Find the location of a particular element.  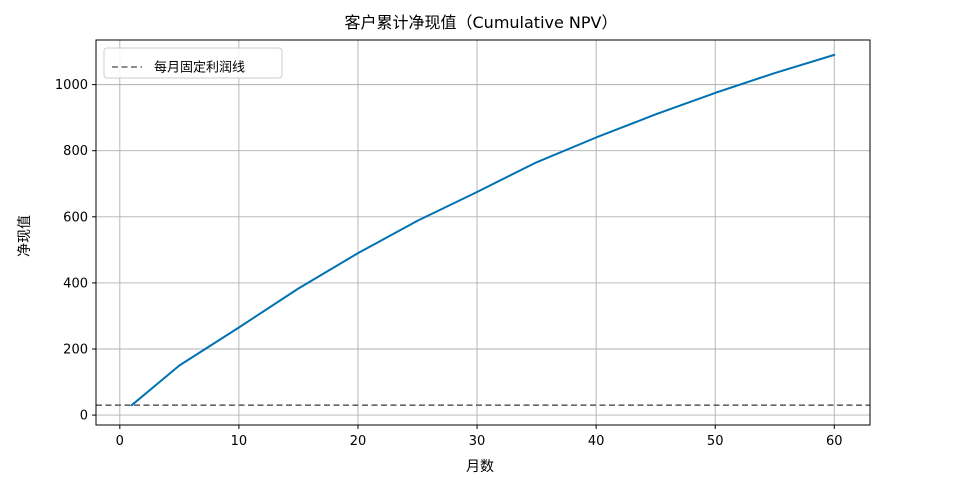

y-tick-label: 800 is located at coordinates (75, 151).